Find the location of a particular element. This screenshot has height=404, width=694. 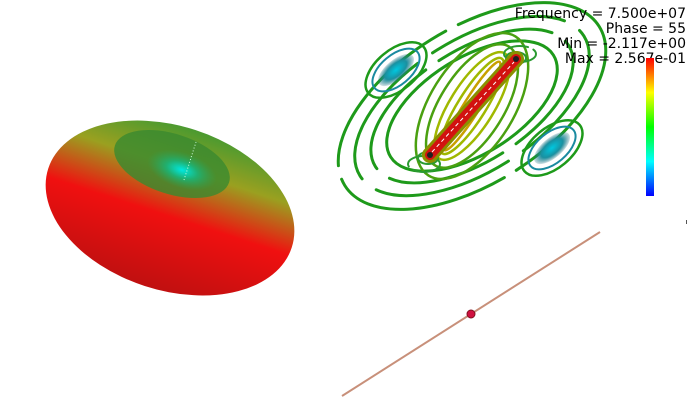

contour-lobe-lower-right is located at coordinates (552, 148).